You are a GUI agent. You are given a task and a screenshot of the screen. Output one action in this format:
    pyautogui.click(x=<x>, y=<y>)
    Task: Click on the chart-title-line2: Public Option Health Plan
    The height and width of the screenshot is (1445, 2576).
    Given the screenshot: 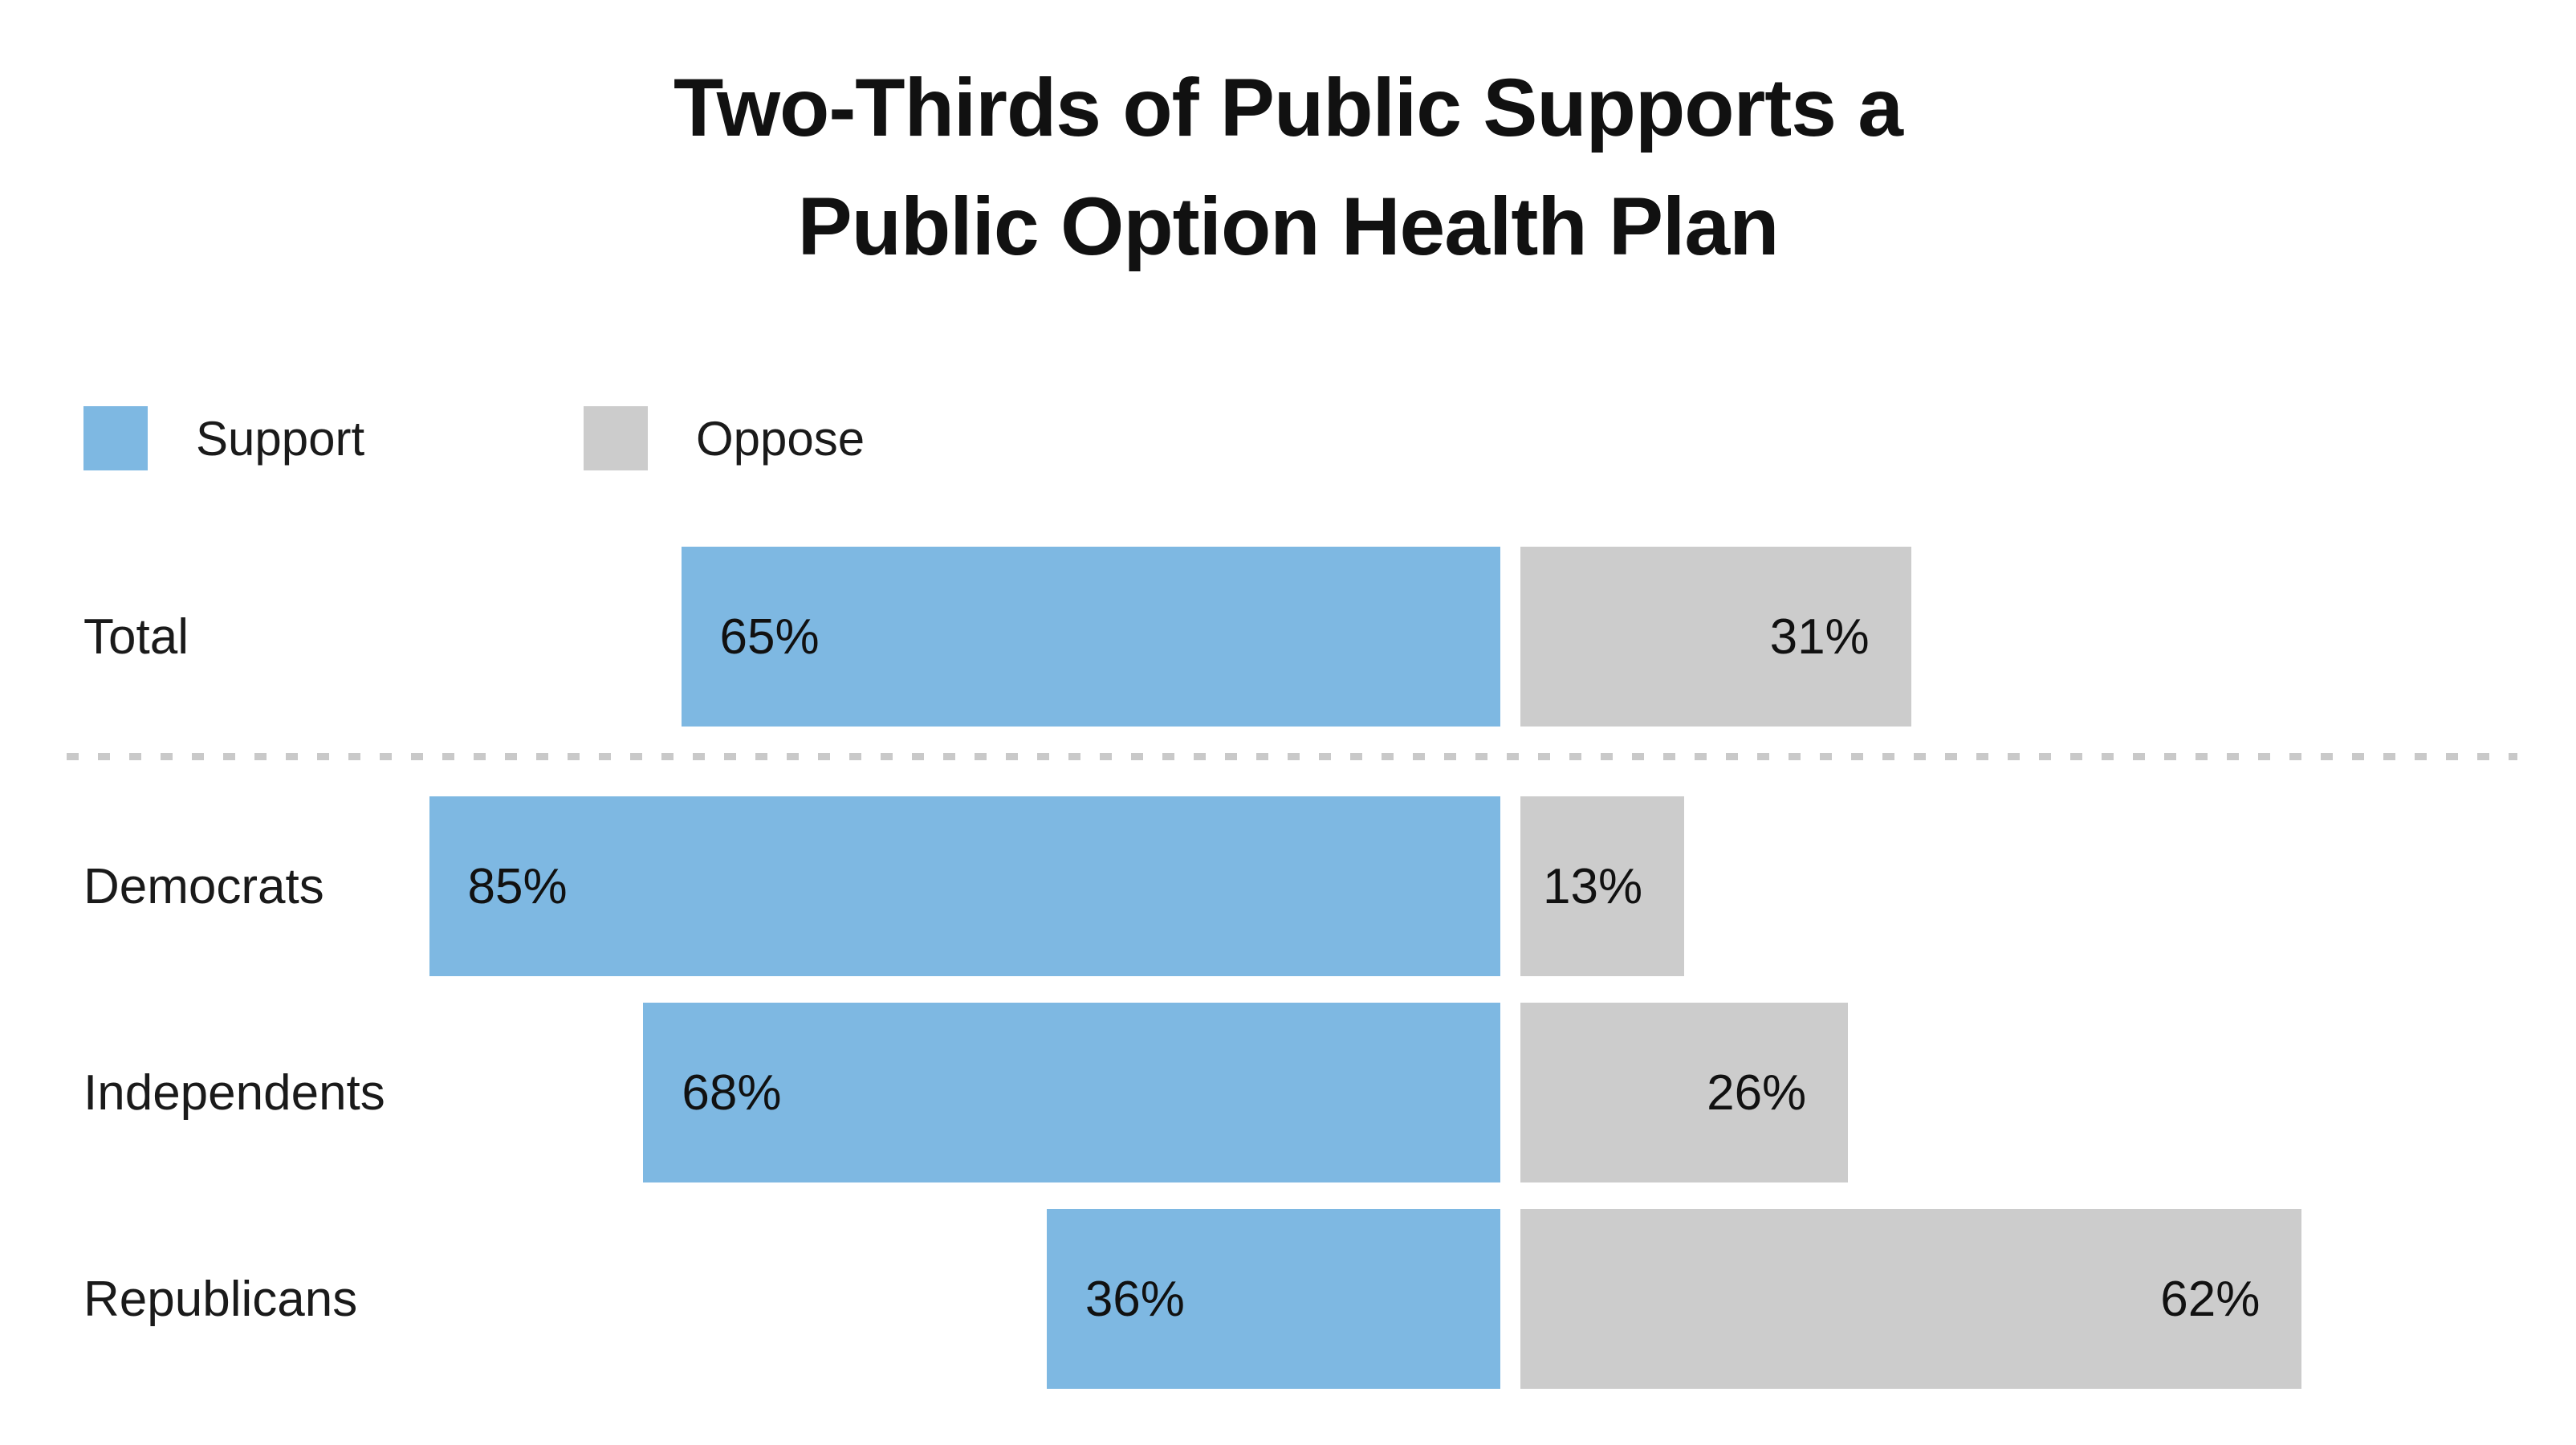 What is the action you would take?
    pyautogui.click(x=1288, y=226)
    